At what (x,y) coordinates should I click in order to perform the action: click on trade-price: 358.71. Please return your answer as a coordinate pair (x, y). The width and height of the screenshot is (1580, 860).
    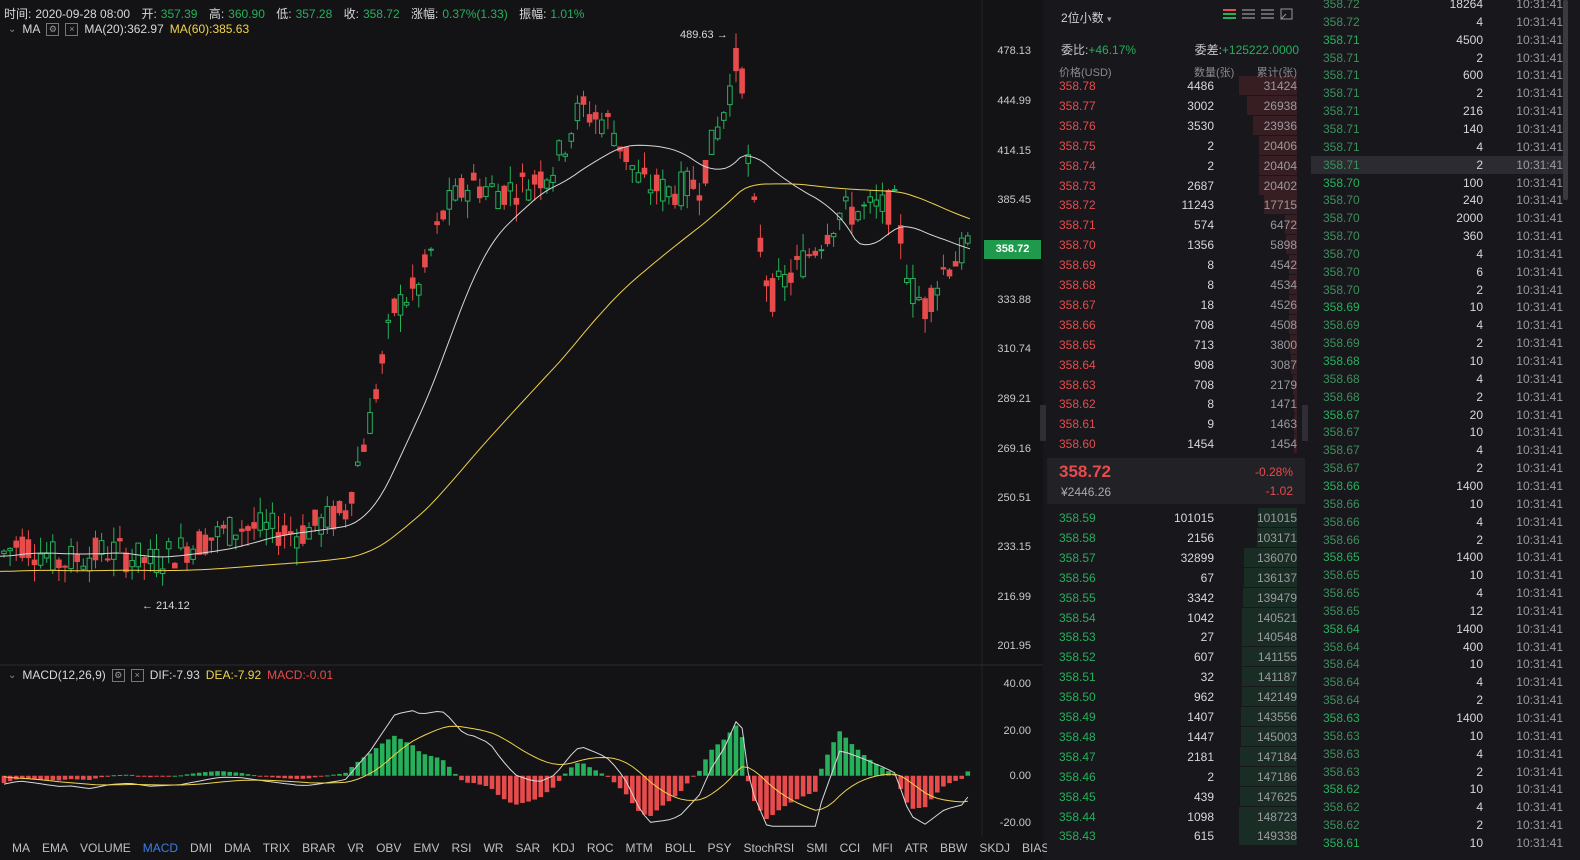
    Looking at the image, I should click on (1341, 75).